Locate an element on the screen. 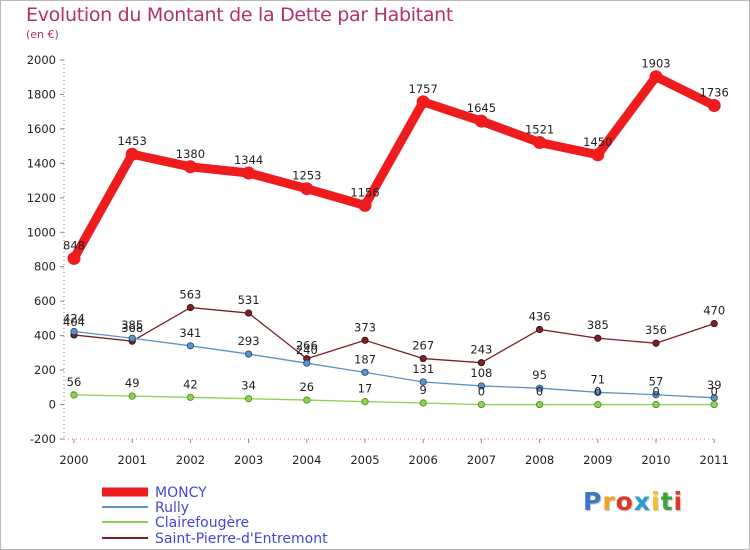  data-label: 267 is located at coordinates (423, 346).